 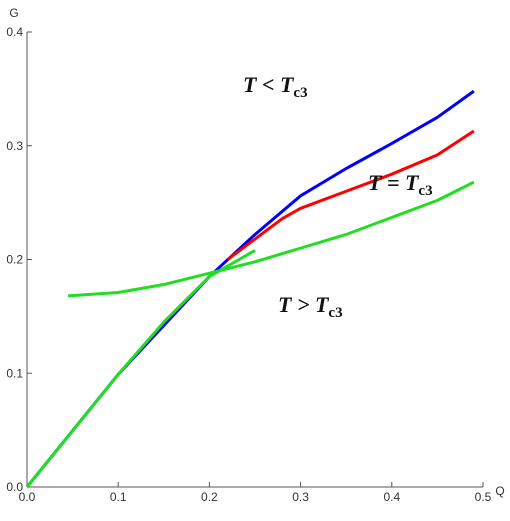 I want to click on x-axis-label: Q, so click(x=499, y=491).